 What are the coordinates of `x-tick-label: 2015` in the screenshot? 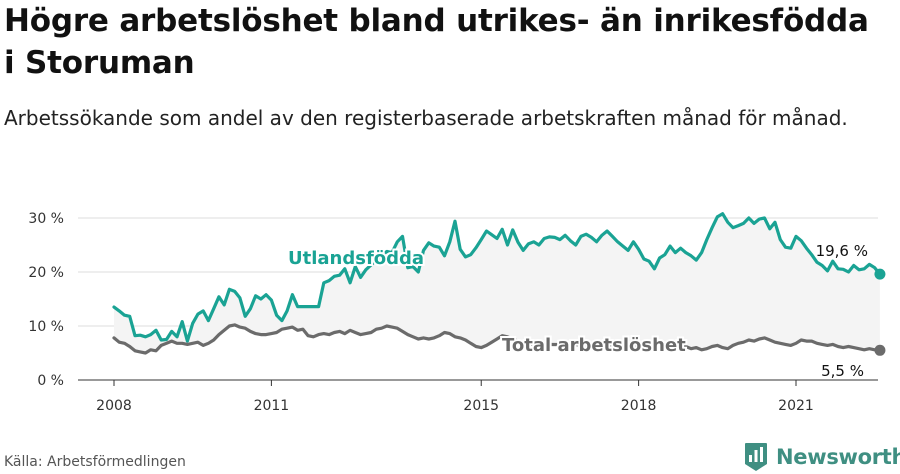 It's located at (481, 406).